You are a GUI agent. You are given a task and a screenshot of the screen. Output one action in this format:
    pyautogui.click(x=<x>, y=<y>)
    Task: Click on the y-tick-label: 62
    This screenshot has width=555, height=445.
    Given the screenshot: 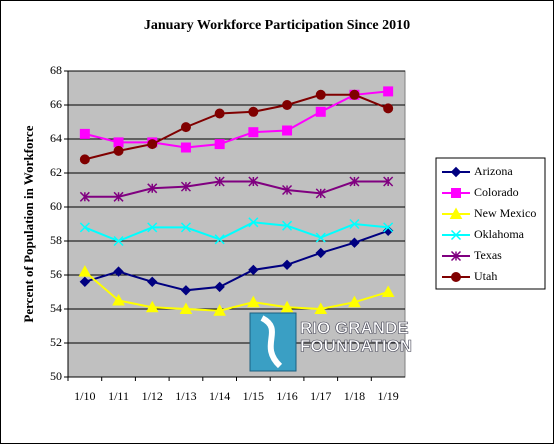 What is the action you would take?
    pyautogui.click(x=56, y=172)
    